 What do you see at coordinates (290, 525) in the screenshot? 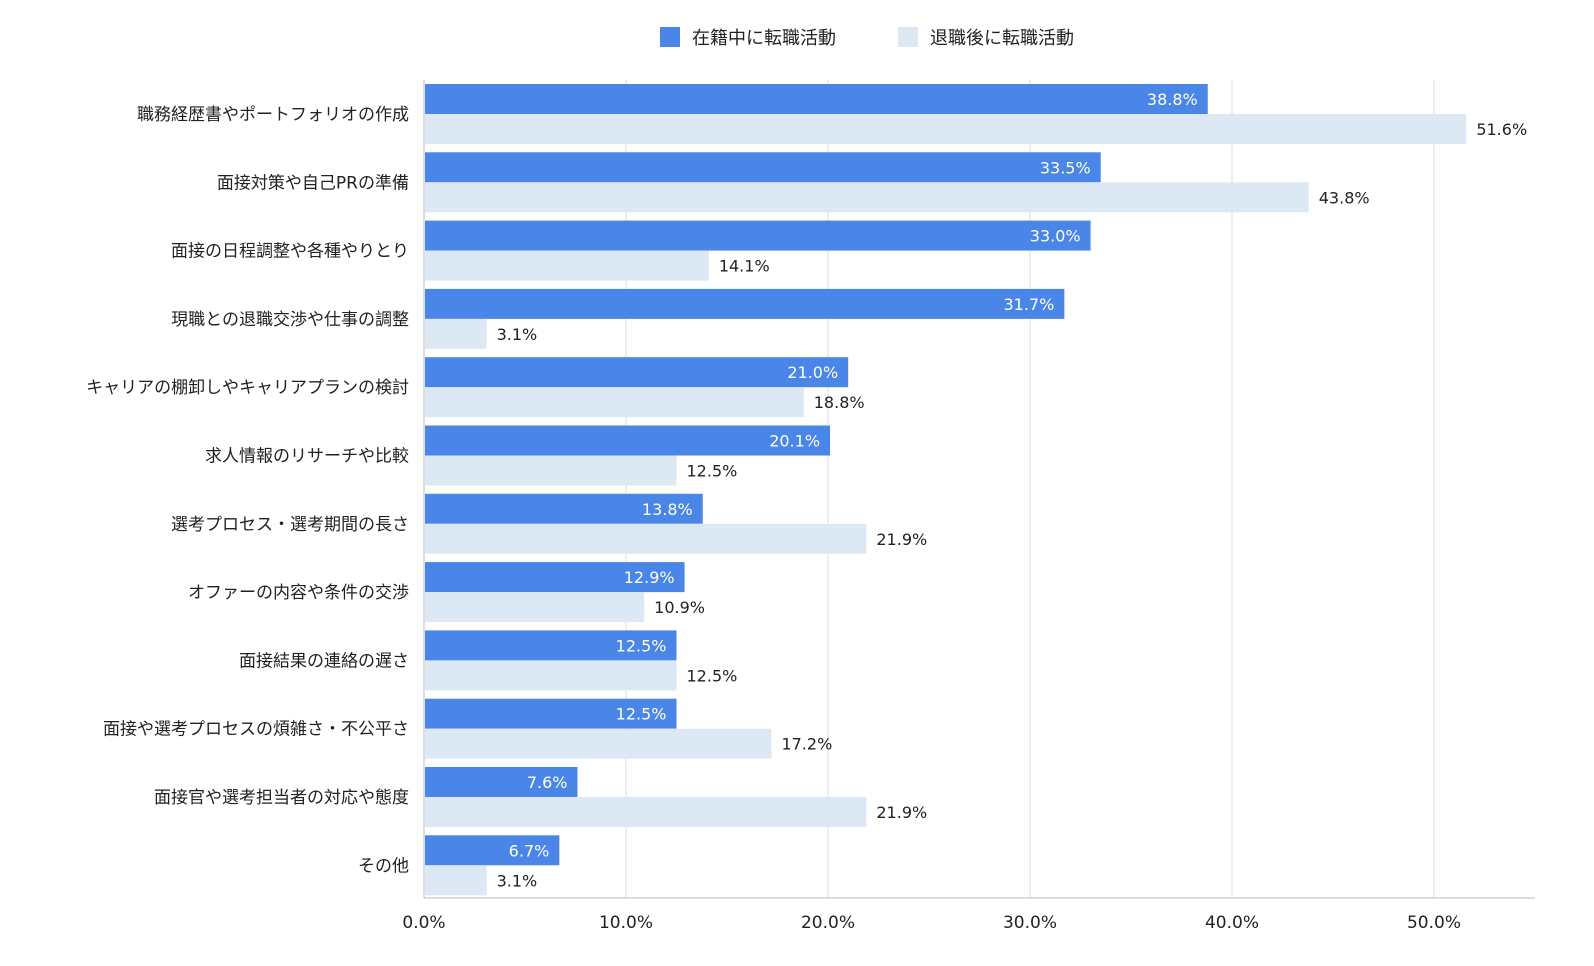
I see `category-label: 選考プロセス・選考期間の長さ` at bounding box center [290, 525].